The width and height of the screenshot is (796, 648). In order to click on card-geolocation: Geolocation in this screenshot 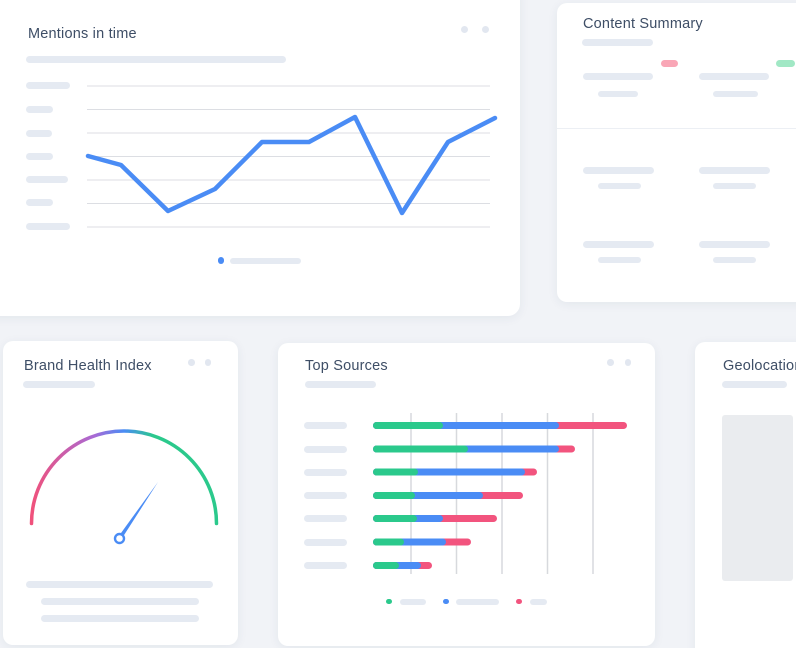, I will do `click(745, 495)`.